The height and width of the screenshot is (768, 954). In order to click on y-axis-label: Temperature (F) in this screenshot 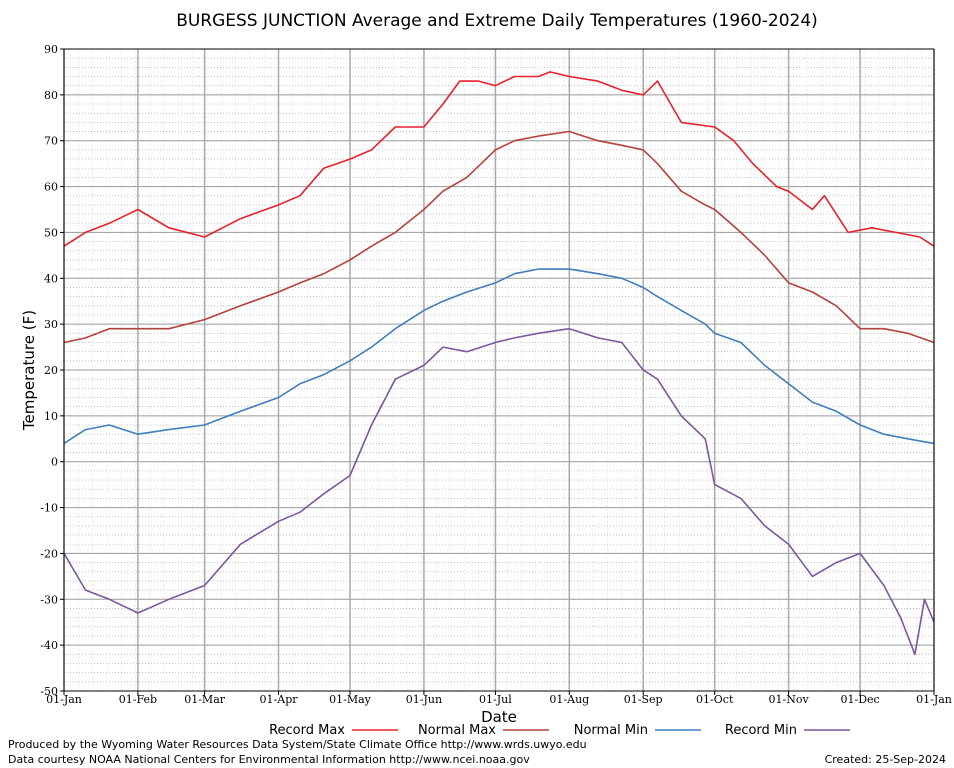, I will do `click(29, 370)`.